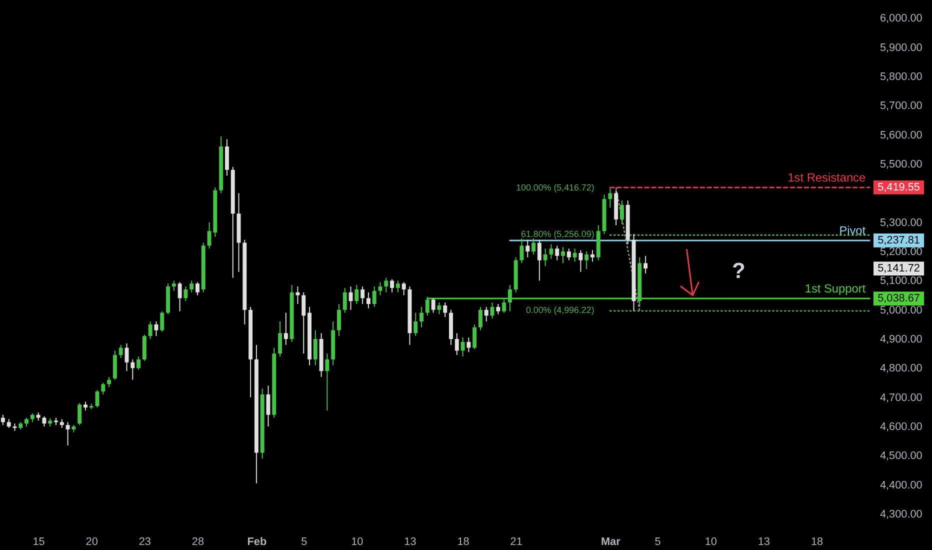 The width and height of the screenshot is (932, 550). I want to click on y-tick-label: 4,600.00, so click(901, 426).